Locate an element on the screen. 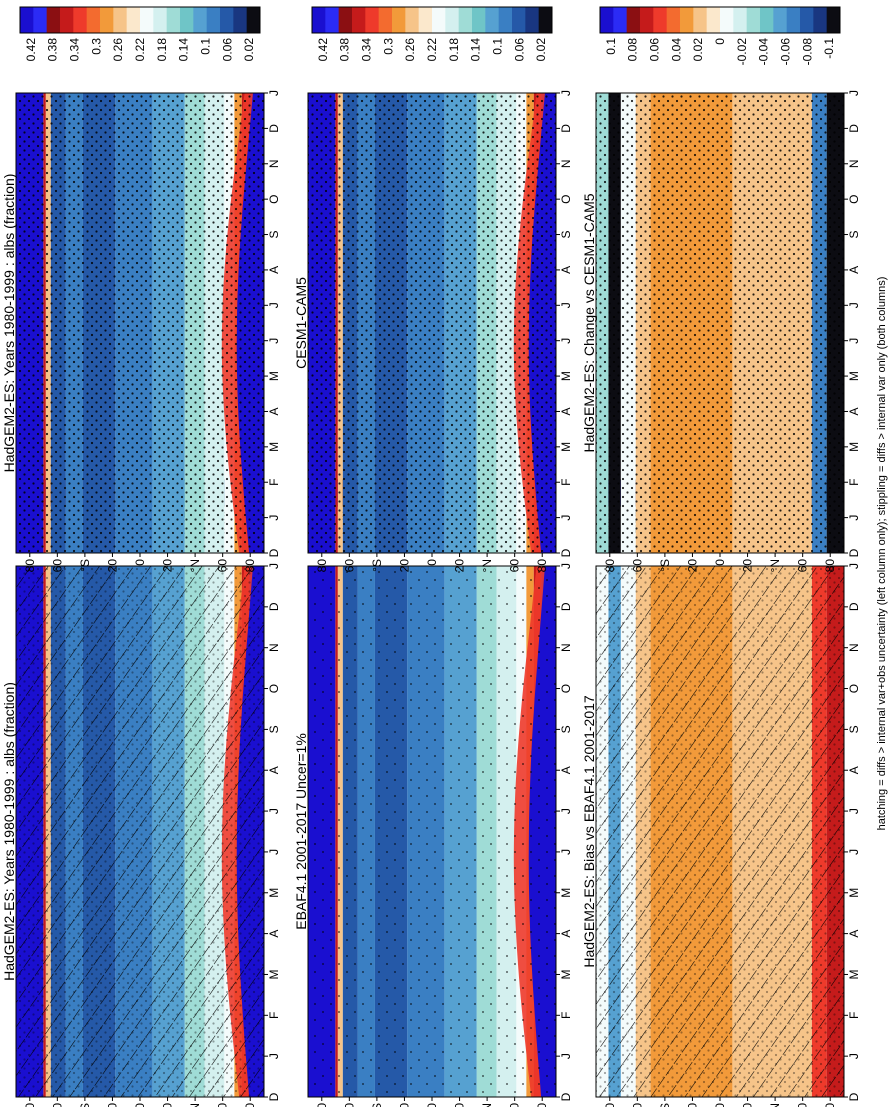 Image resolution: width=891 pixels, height=1107 pixels. panel-1-month-label-9: S is located at coordinates (274, 235).